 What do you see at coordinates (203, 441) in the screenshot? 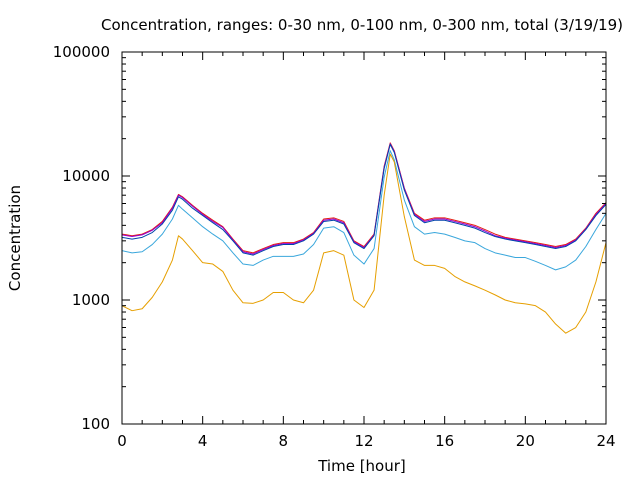
I see `x-tick-label: 4` at bounding box center [203, 441].